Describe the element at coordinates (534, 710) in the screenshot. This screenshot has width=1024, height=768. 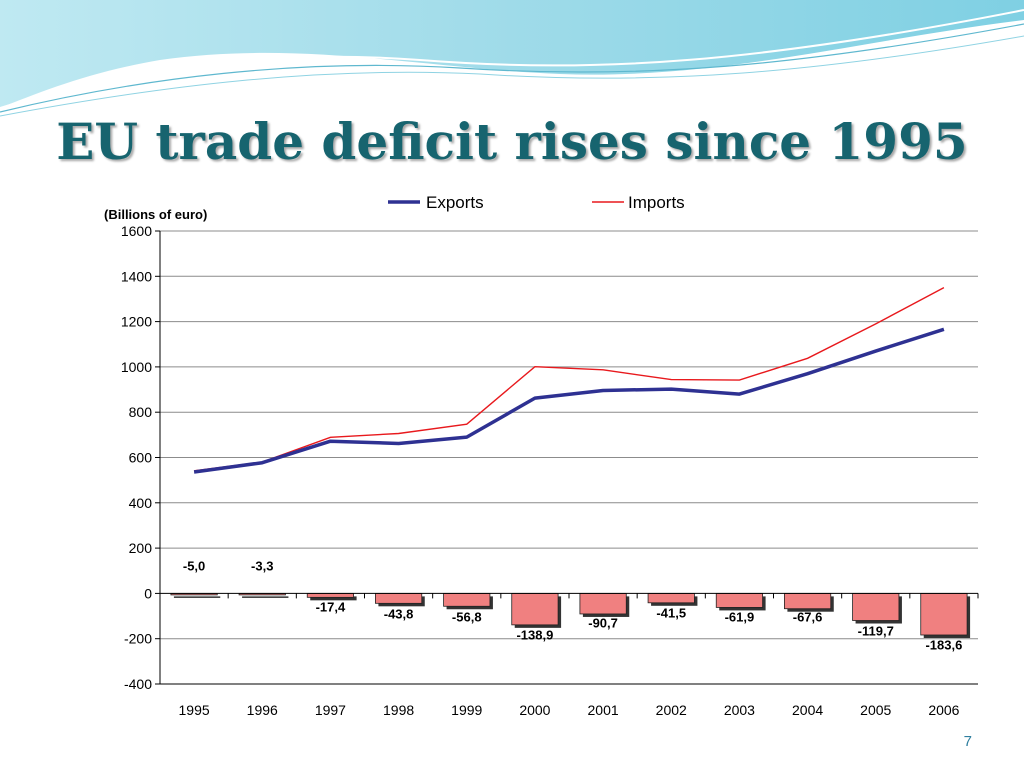
I see `x-tick-label: 2000` at that location.